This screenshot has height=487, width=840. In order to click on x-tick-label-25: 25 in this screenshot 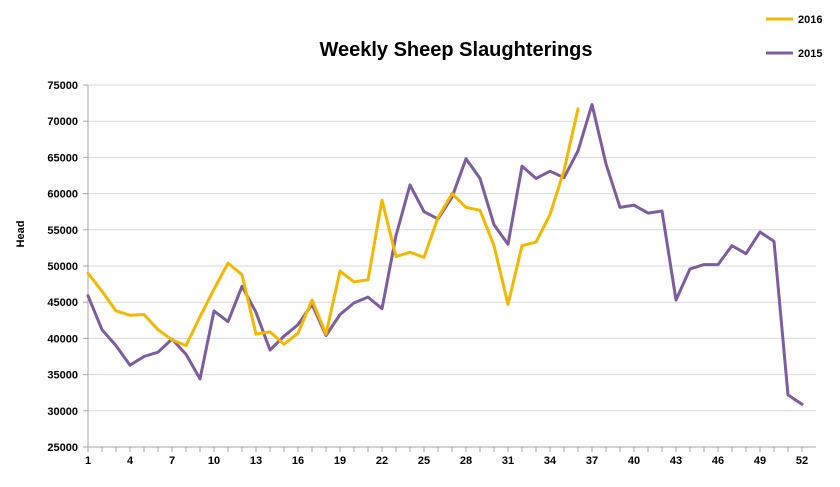, I will do `click(424, 461)`.